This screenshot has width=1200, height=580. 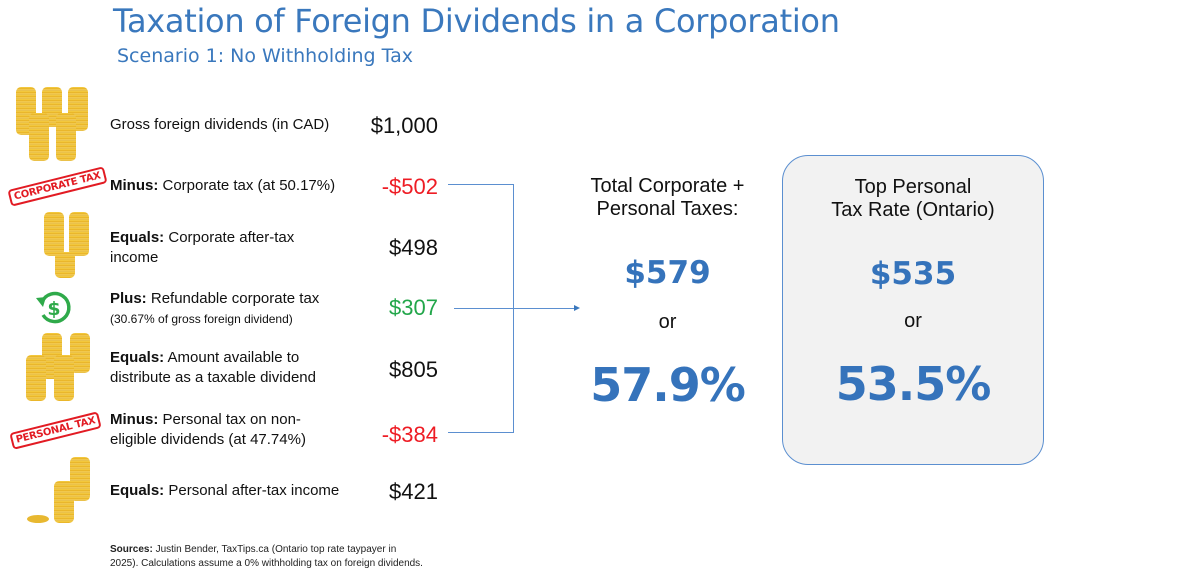 I want to click on total-percent: 57.9%, so click(x=668, y=385).